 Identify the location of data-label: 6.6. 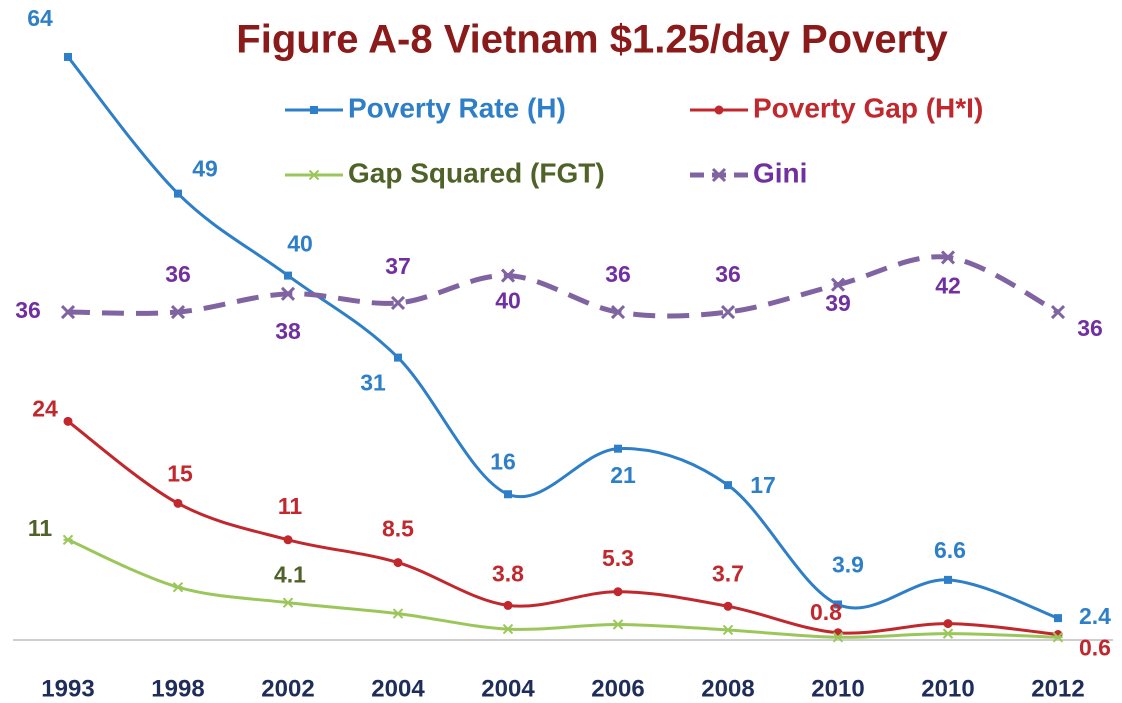
(950, 550).